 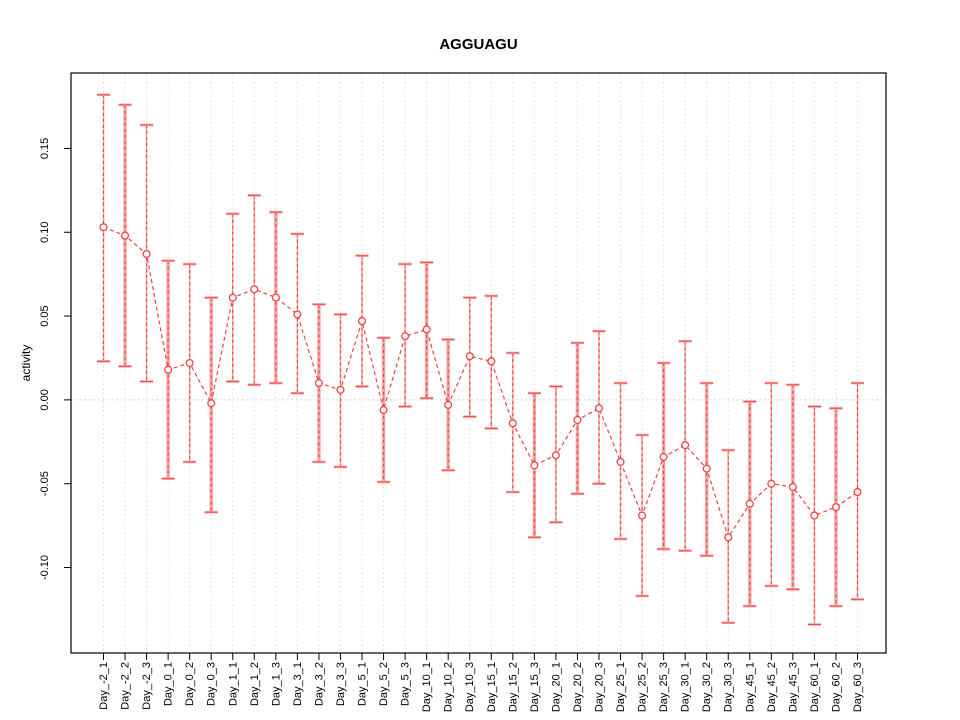 I want to click on x-tick-label: Day_25_1, so click(x=621, y=687).